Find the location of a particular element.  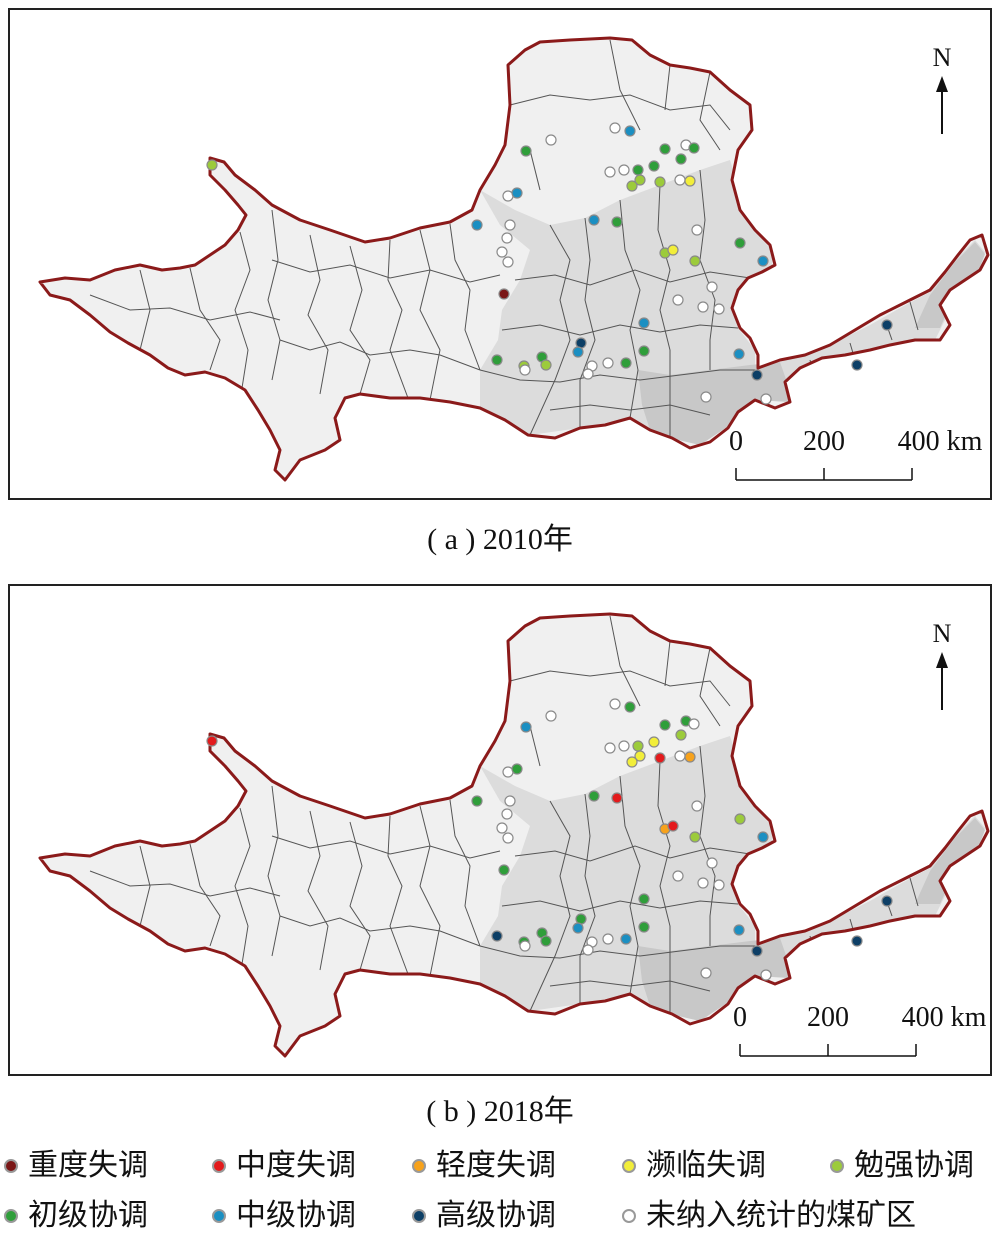

legend-label: 轻度失调 is located at coordinates (496, 1165).